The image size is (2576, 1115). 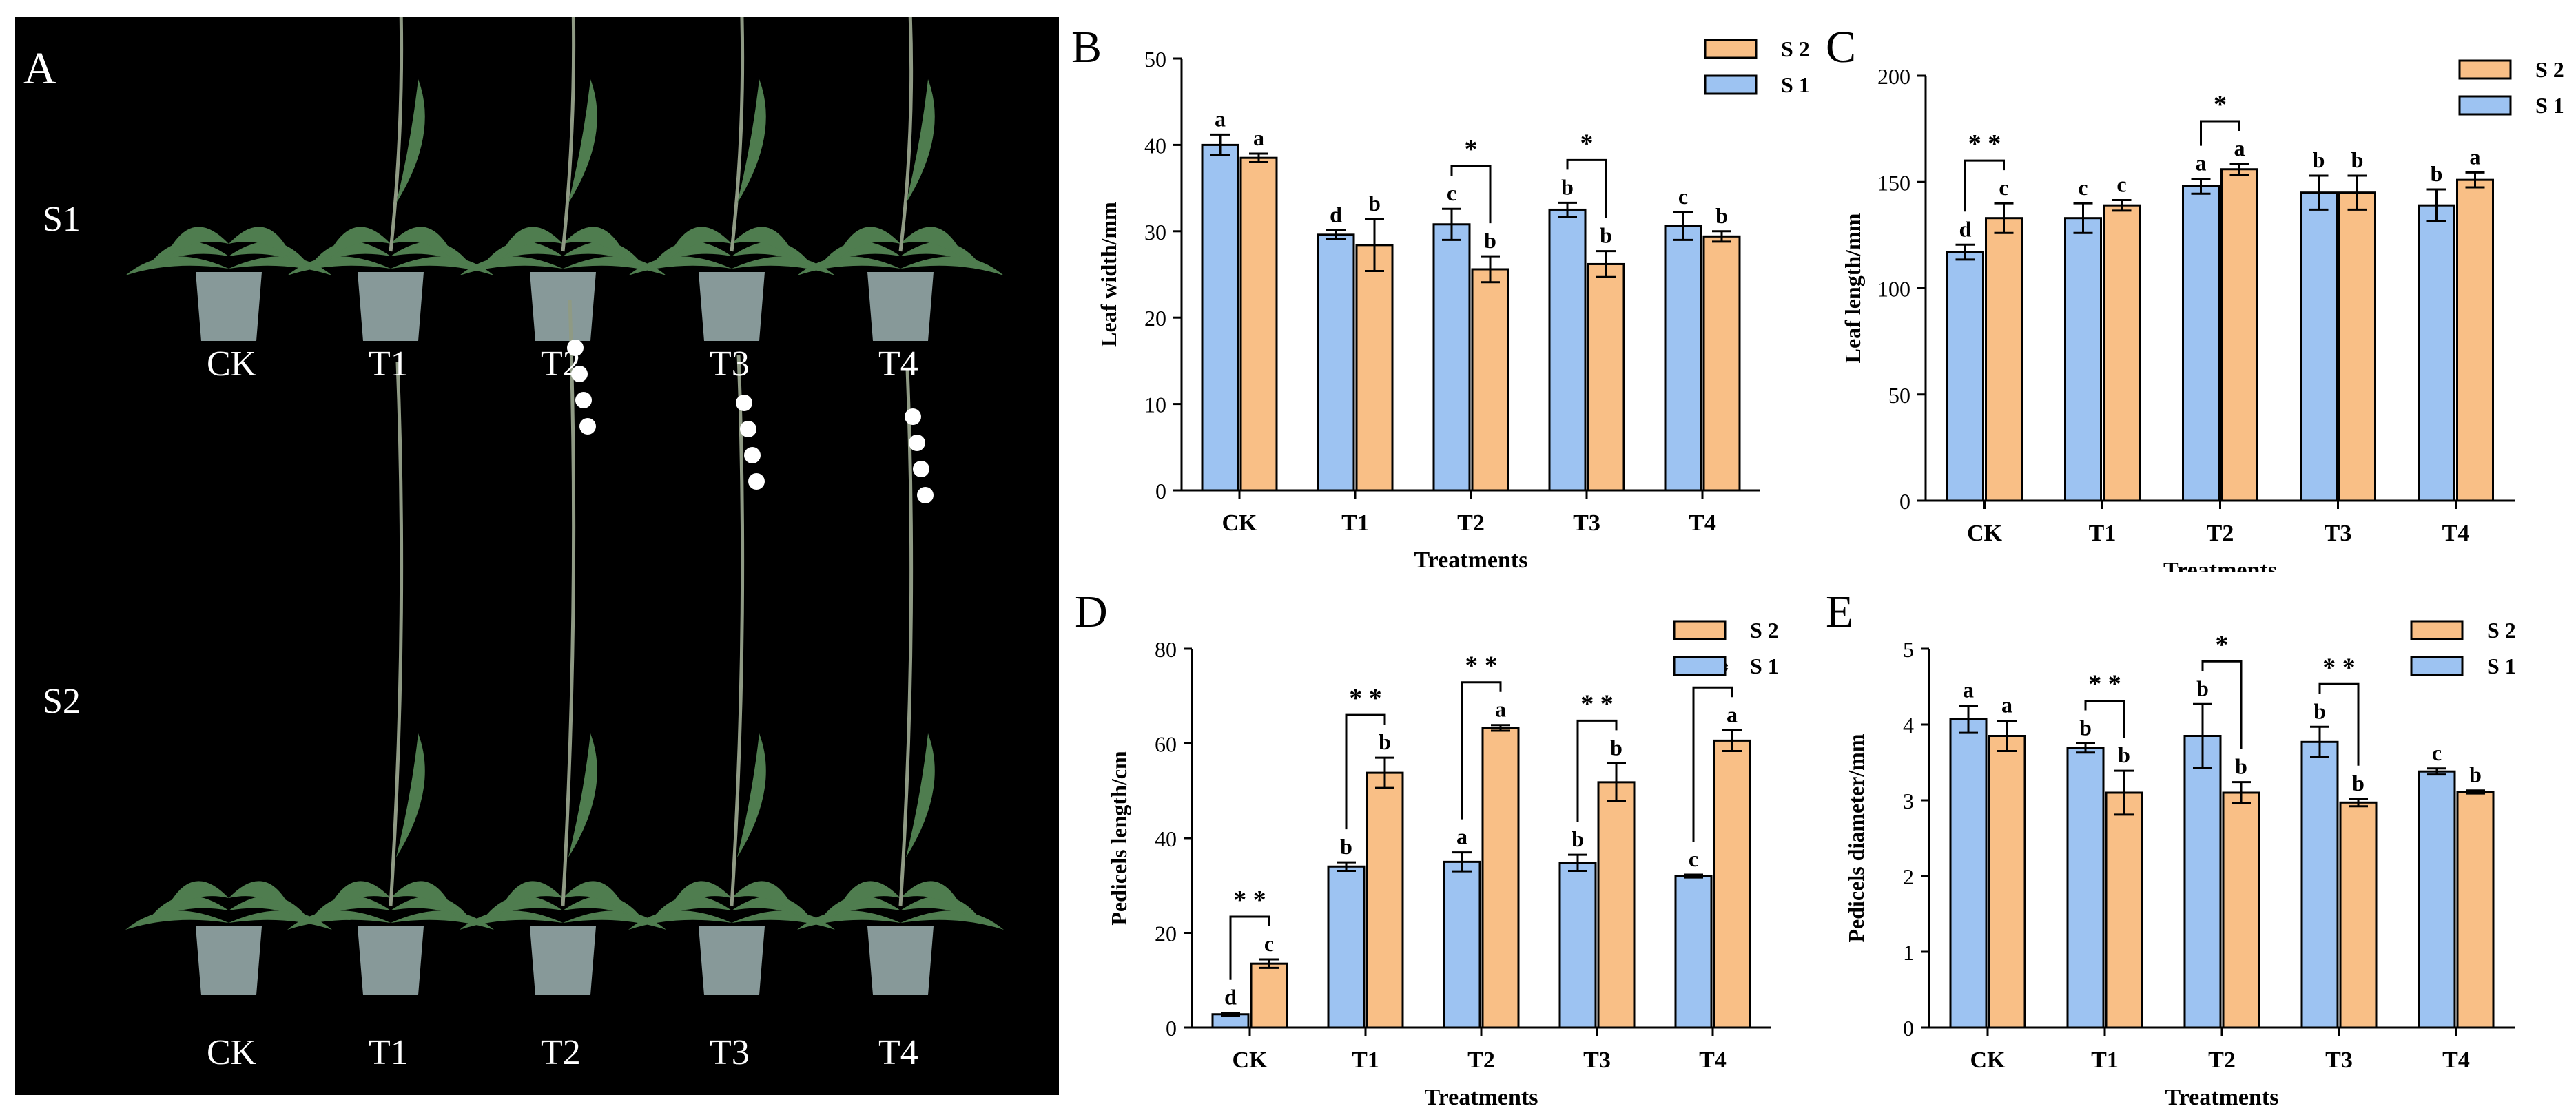 What do you see at coordinates (389, 1052) in the screenshot?
I see `plant-label-s2-t1: T1` at bounding box center [389, 1052].